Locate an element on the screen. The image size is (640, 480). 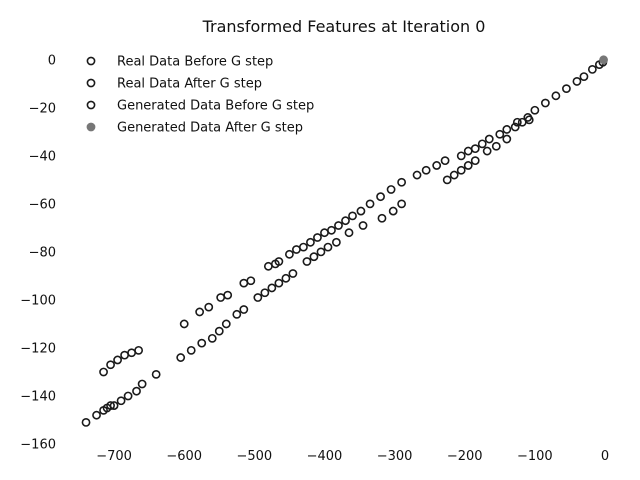
x-axis: −700 −600 −500 −400 −300 −200 −100 0 is located at coordinates (352, 456).